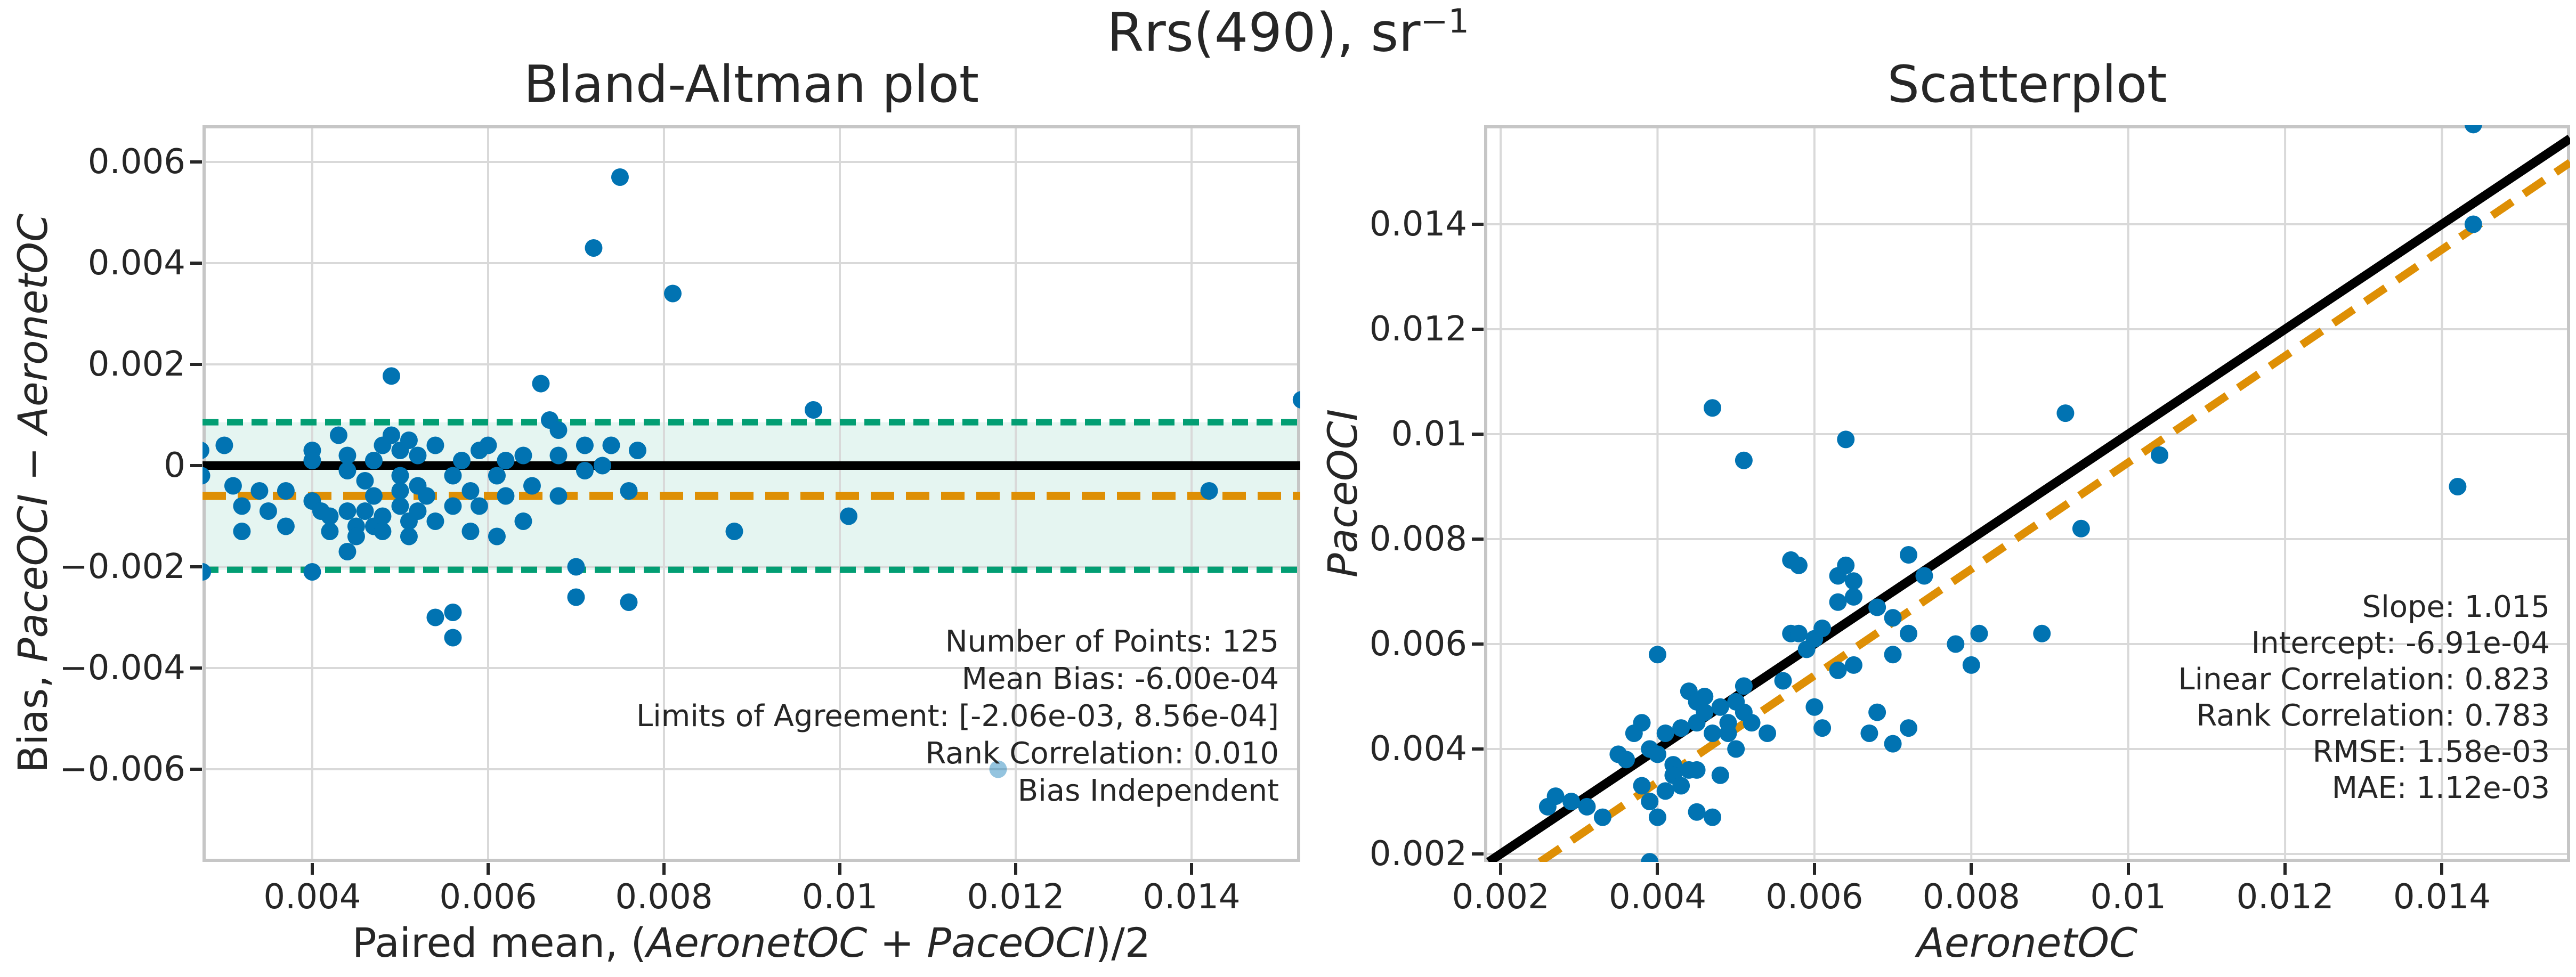  I want to click on y-tick-label: 0.014, so click(1418, 224).